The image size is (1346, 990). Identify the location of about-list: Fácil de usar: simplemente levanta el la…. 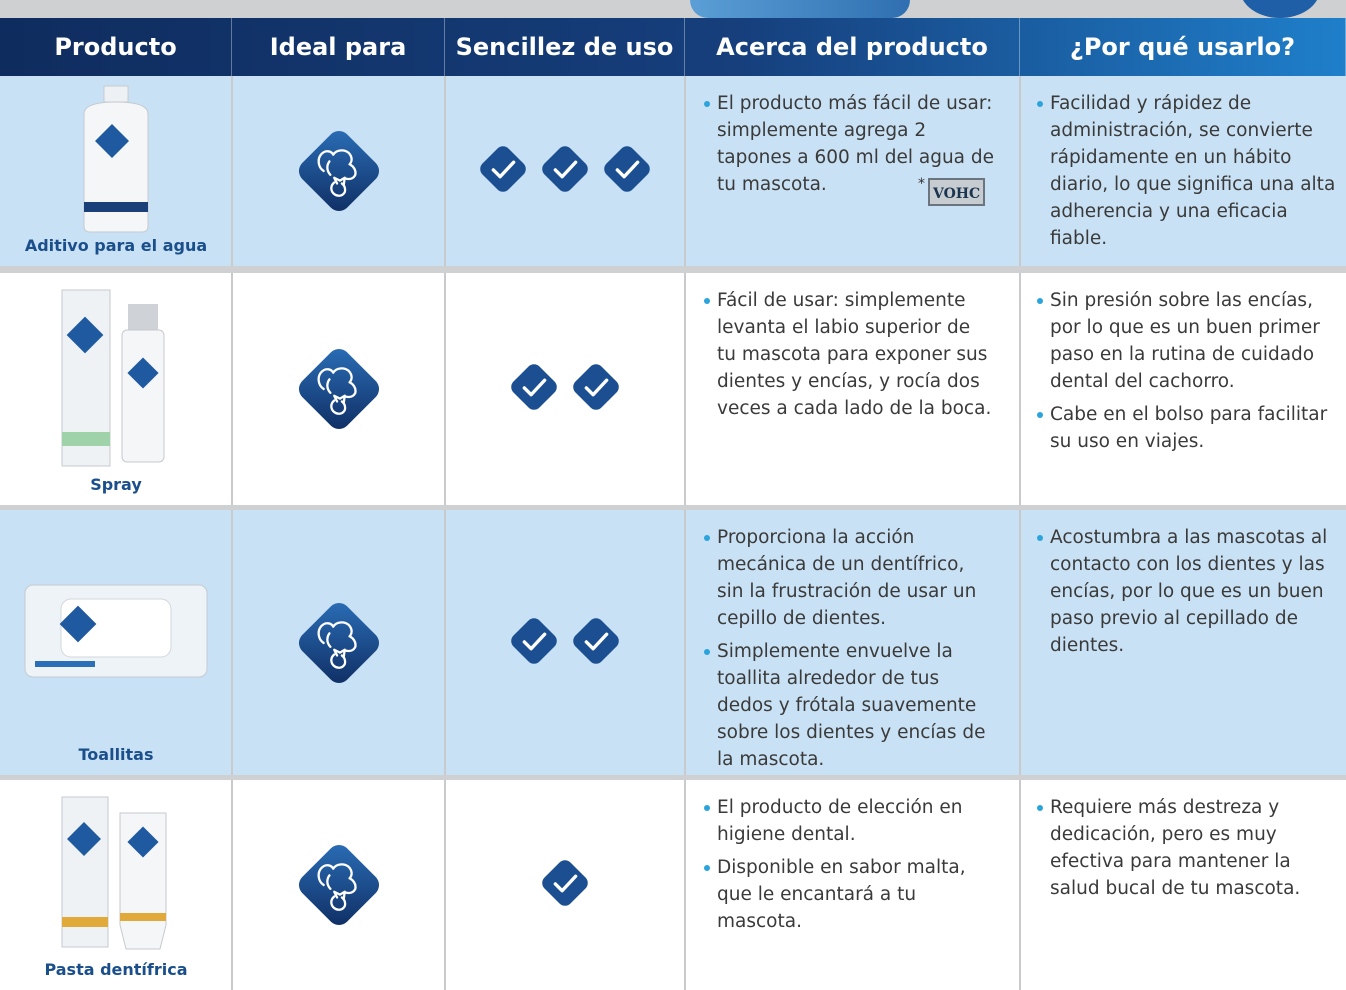
(848, 357).